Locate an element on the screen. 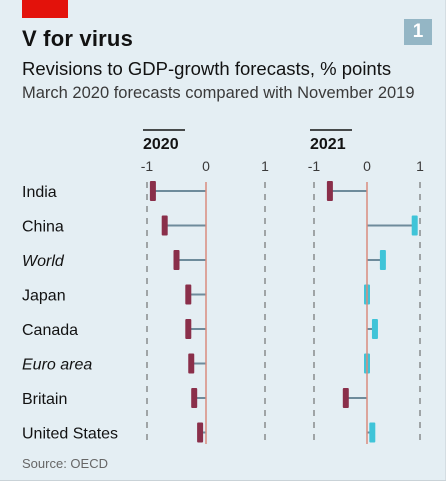 This screenshot has height=500, width=446. panel-2021-tick-label: -1 is located at coordinates (314, 166).